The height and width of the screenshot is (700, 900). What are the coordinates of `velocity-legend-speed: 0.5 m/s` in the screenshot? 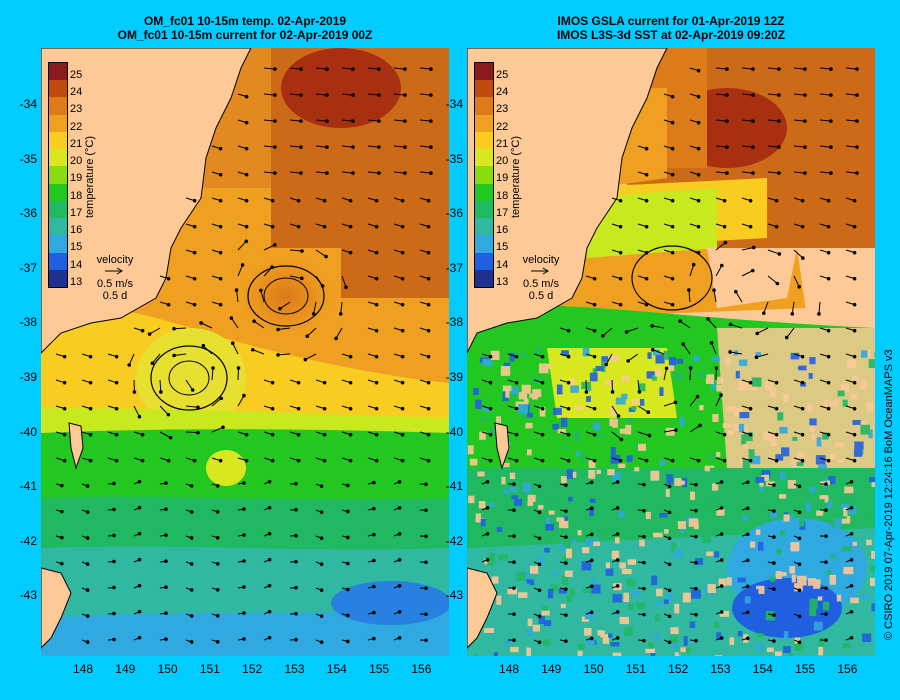 It's located at (115, 284).